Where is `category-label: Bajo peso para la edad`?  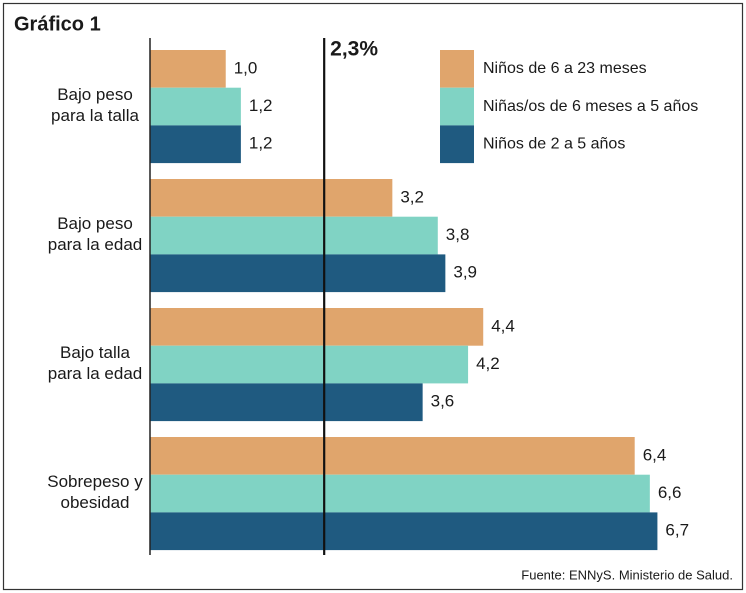 category-label: Bajo peso para la edad is located at coordinates (95, 235).